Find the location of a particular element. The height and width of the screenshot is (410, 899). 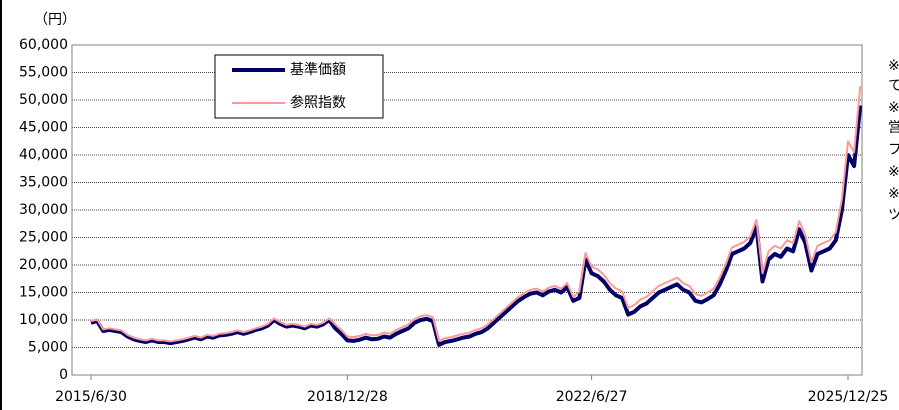

y-tick-label: 60,000 is located at coordinates (43, 45).